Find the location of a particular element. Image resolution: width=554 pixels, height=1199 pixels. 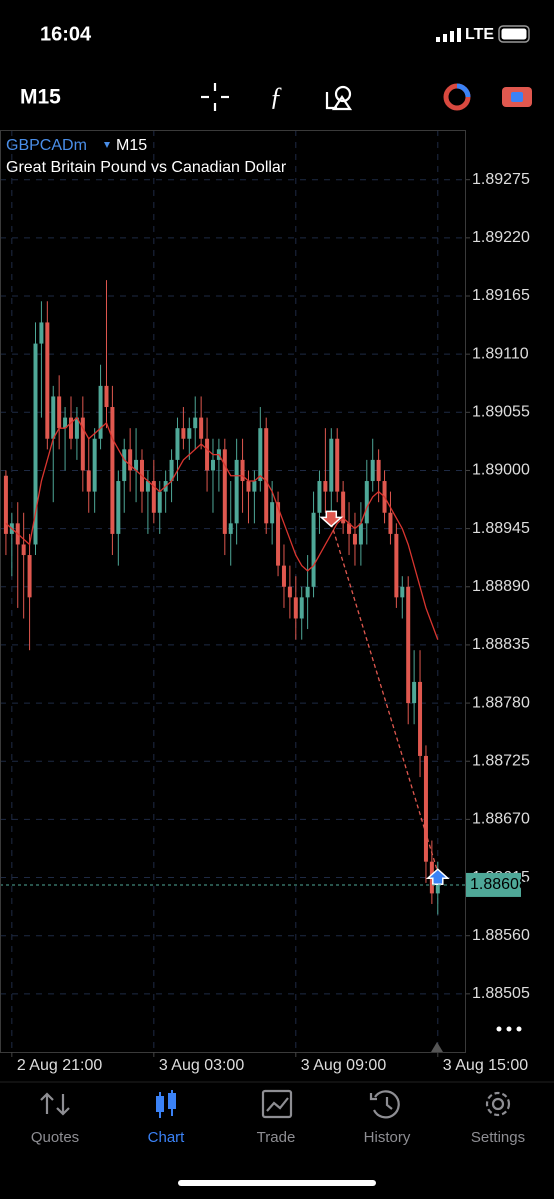

settings-icon is located at coordinates (498, 1104).